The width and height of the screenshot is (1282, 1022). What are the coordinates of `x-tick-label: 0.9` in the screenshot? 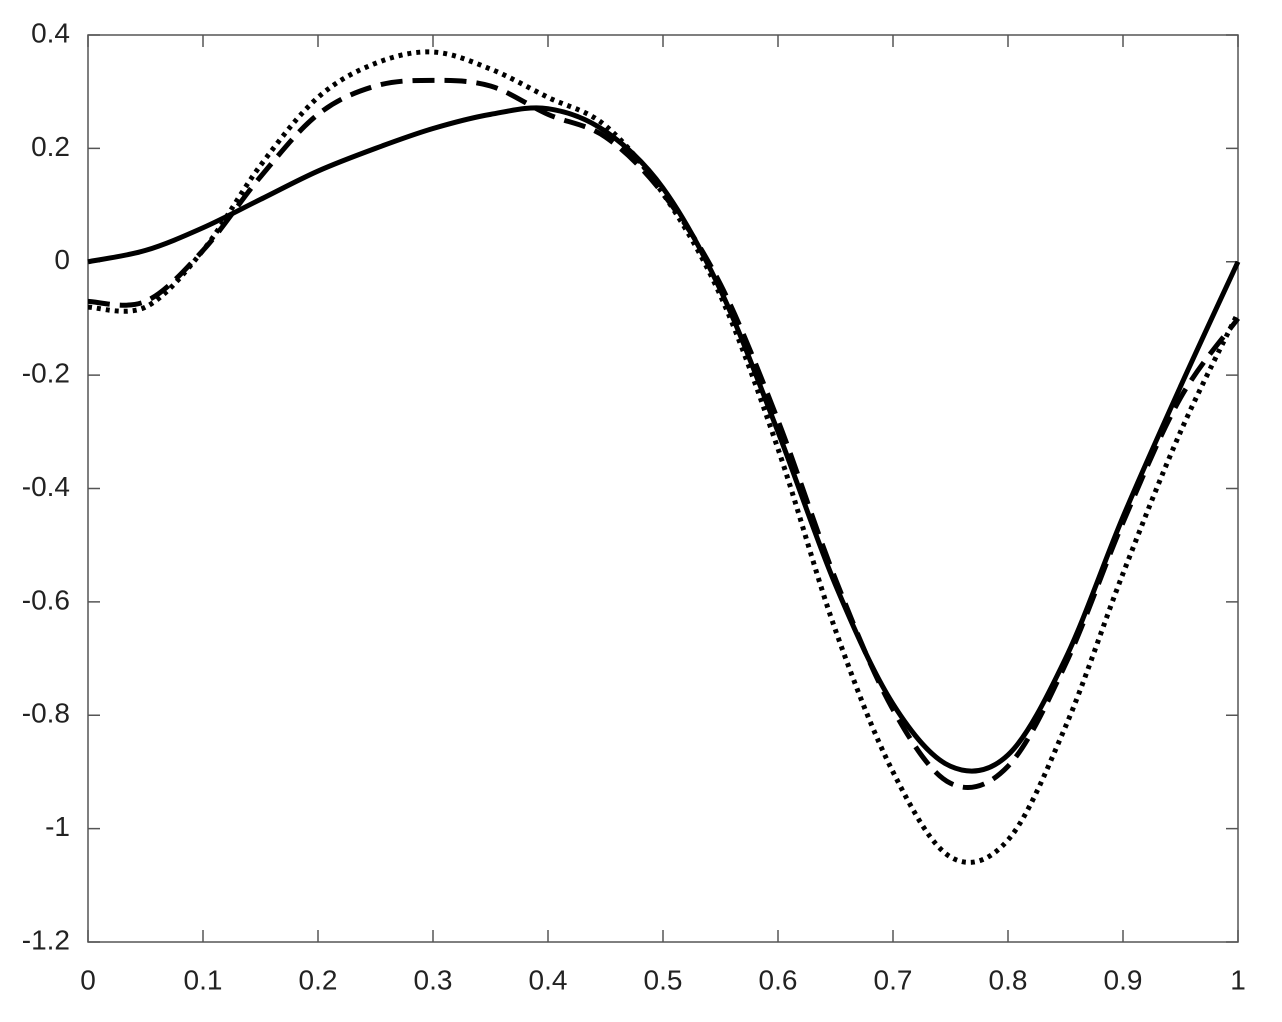 It's located at (1123, 979).